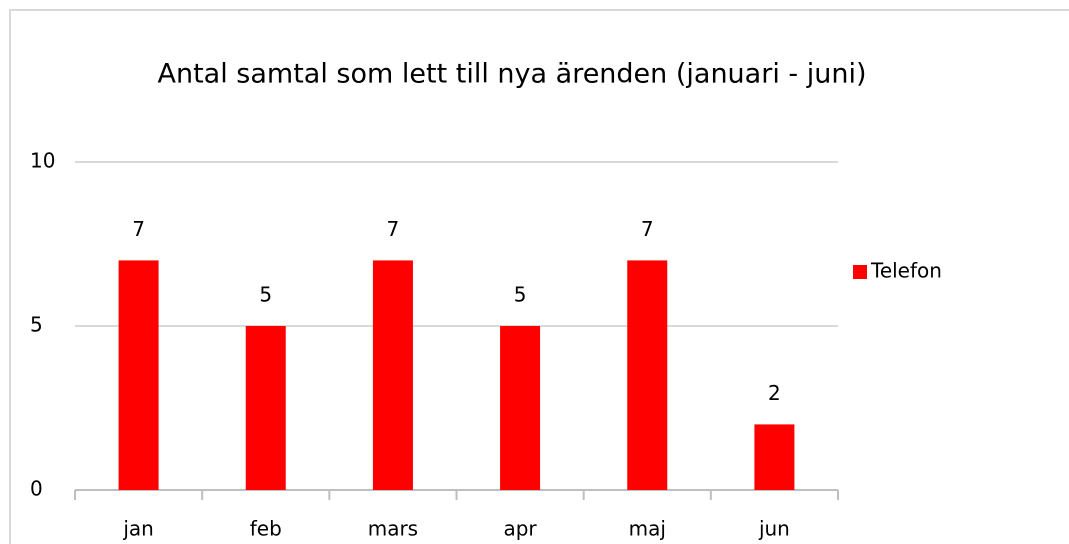 The image size is (1069, 544). I want to click on legend-swatch, so click(860, 272).